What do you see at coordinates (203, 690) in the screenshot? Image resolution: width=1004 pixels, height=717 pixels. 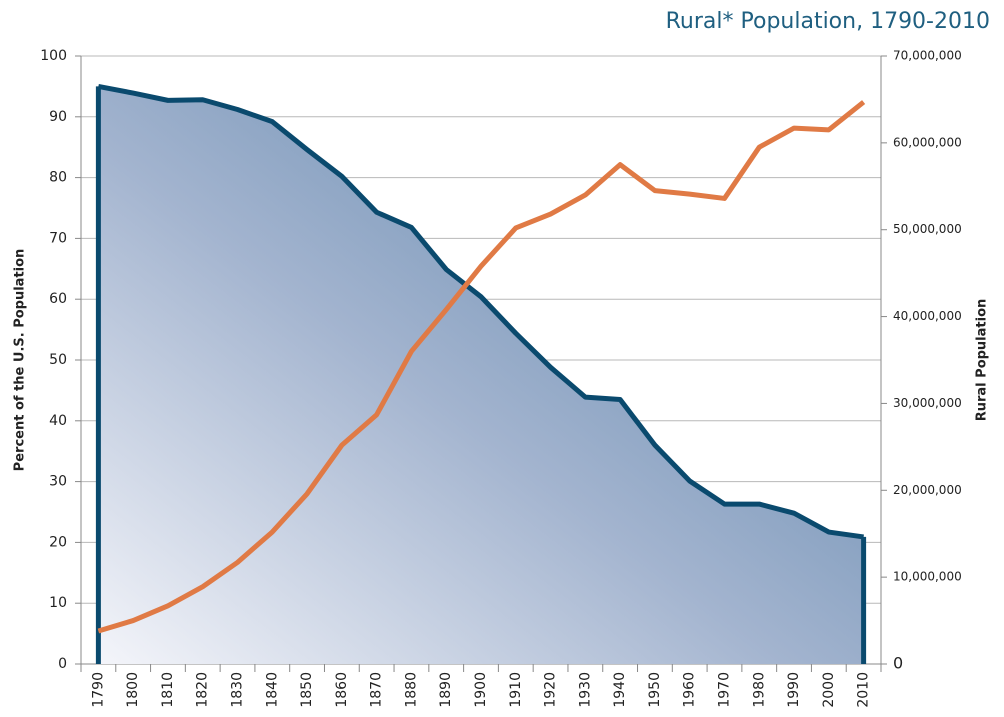 I see `x-tick-label: 1820` at bounding box center [203, 690].